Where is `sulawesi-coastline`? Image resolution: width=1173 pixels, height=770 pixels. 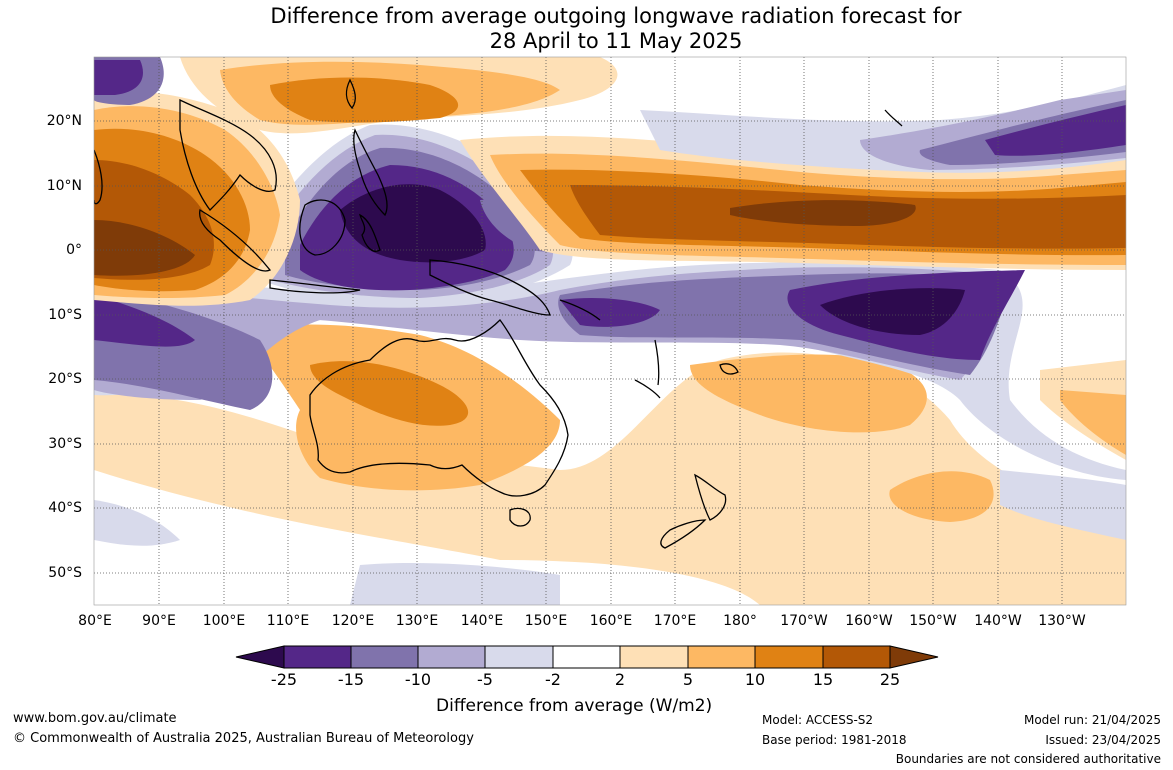
sulawesi-coastline is located at coordinates (369, 232).